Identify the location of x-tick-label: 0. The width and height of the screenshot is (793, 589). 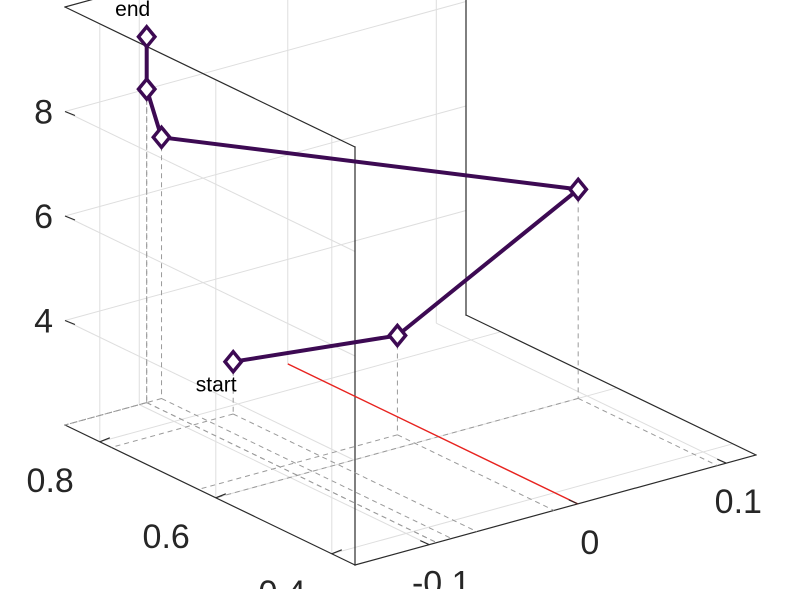
(589, 543).